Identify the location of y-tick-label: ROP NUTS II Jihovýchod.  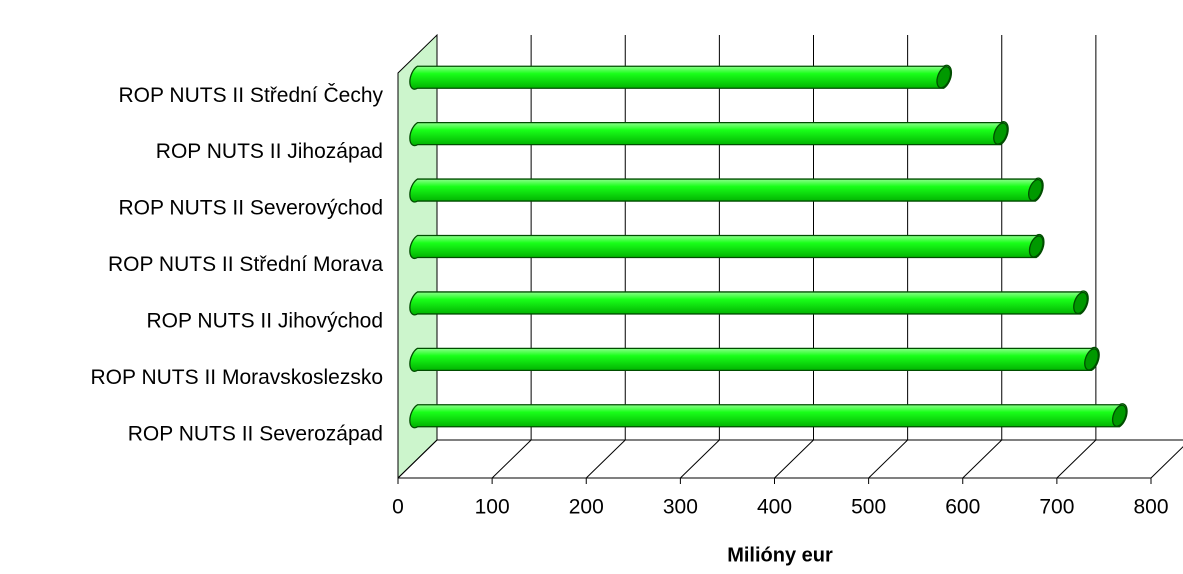
(264, 320).